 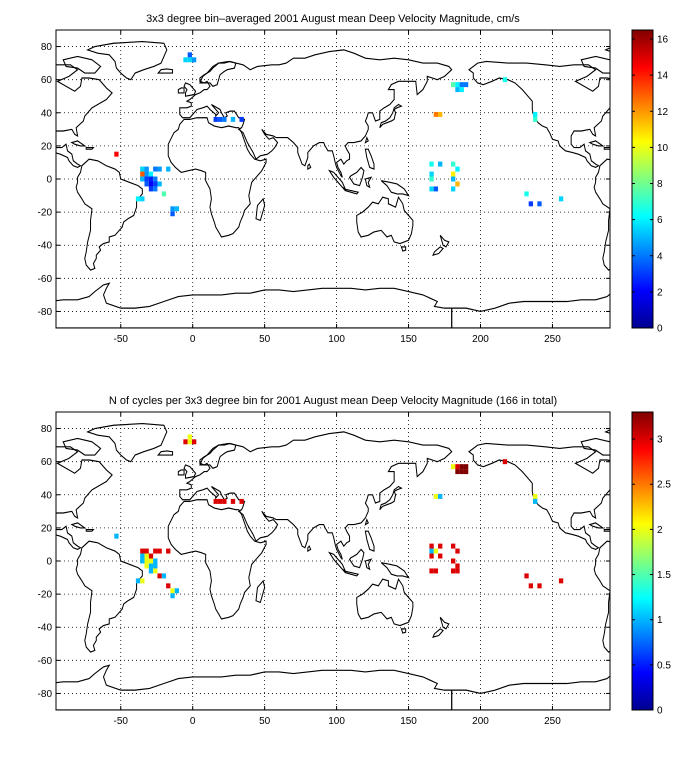 I want to click on colorbar-tick-label: 10, so click(x=663, y=148).